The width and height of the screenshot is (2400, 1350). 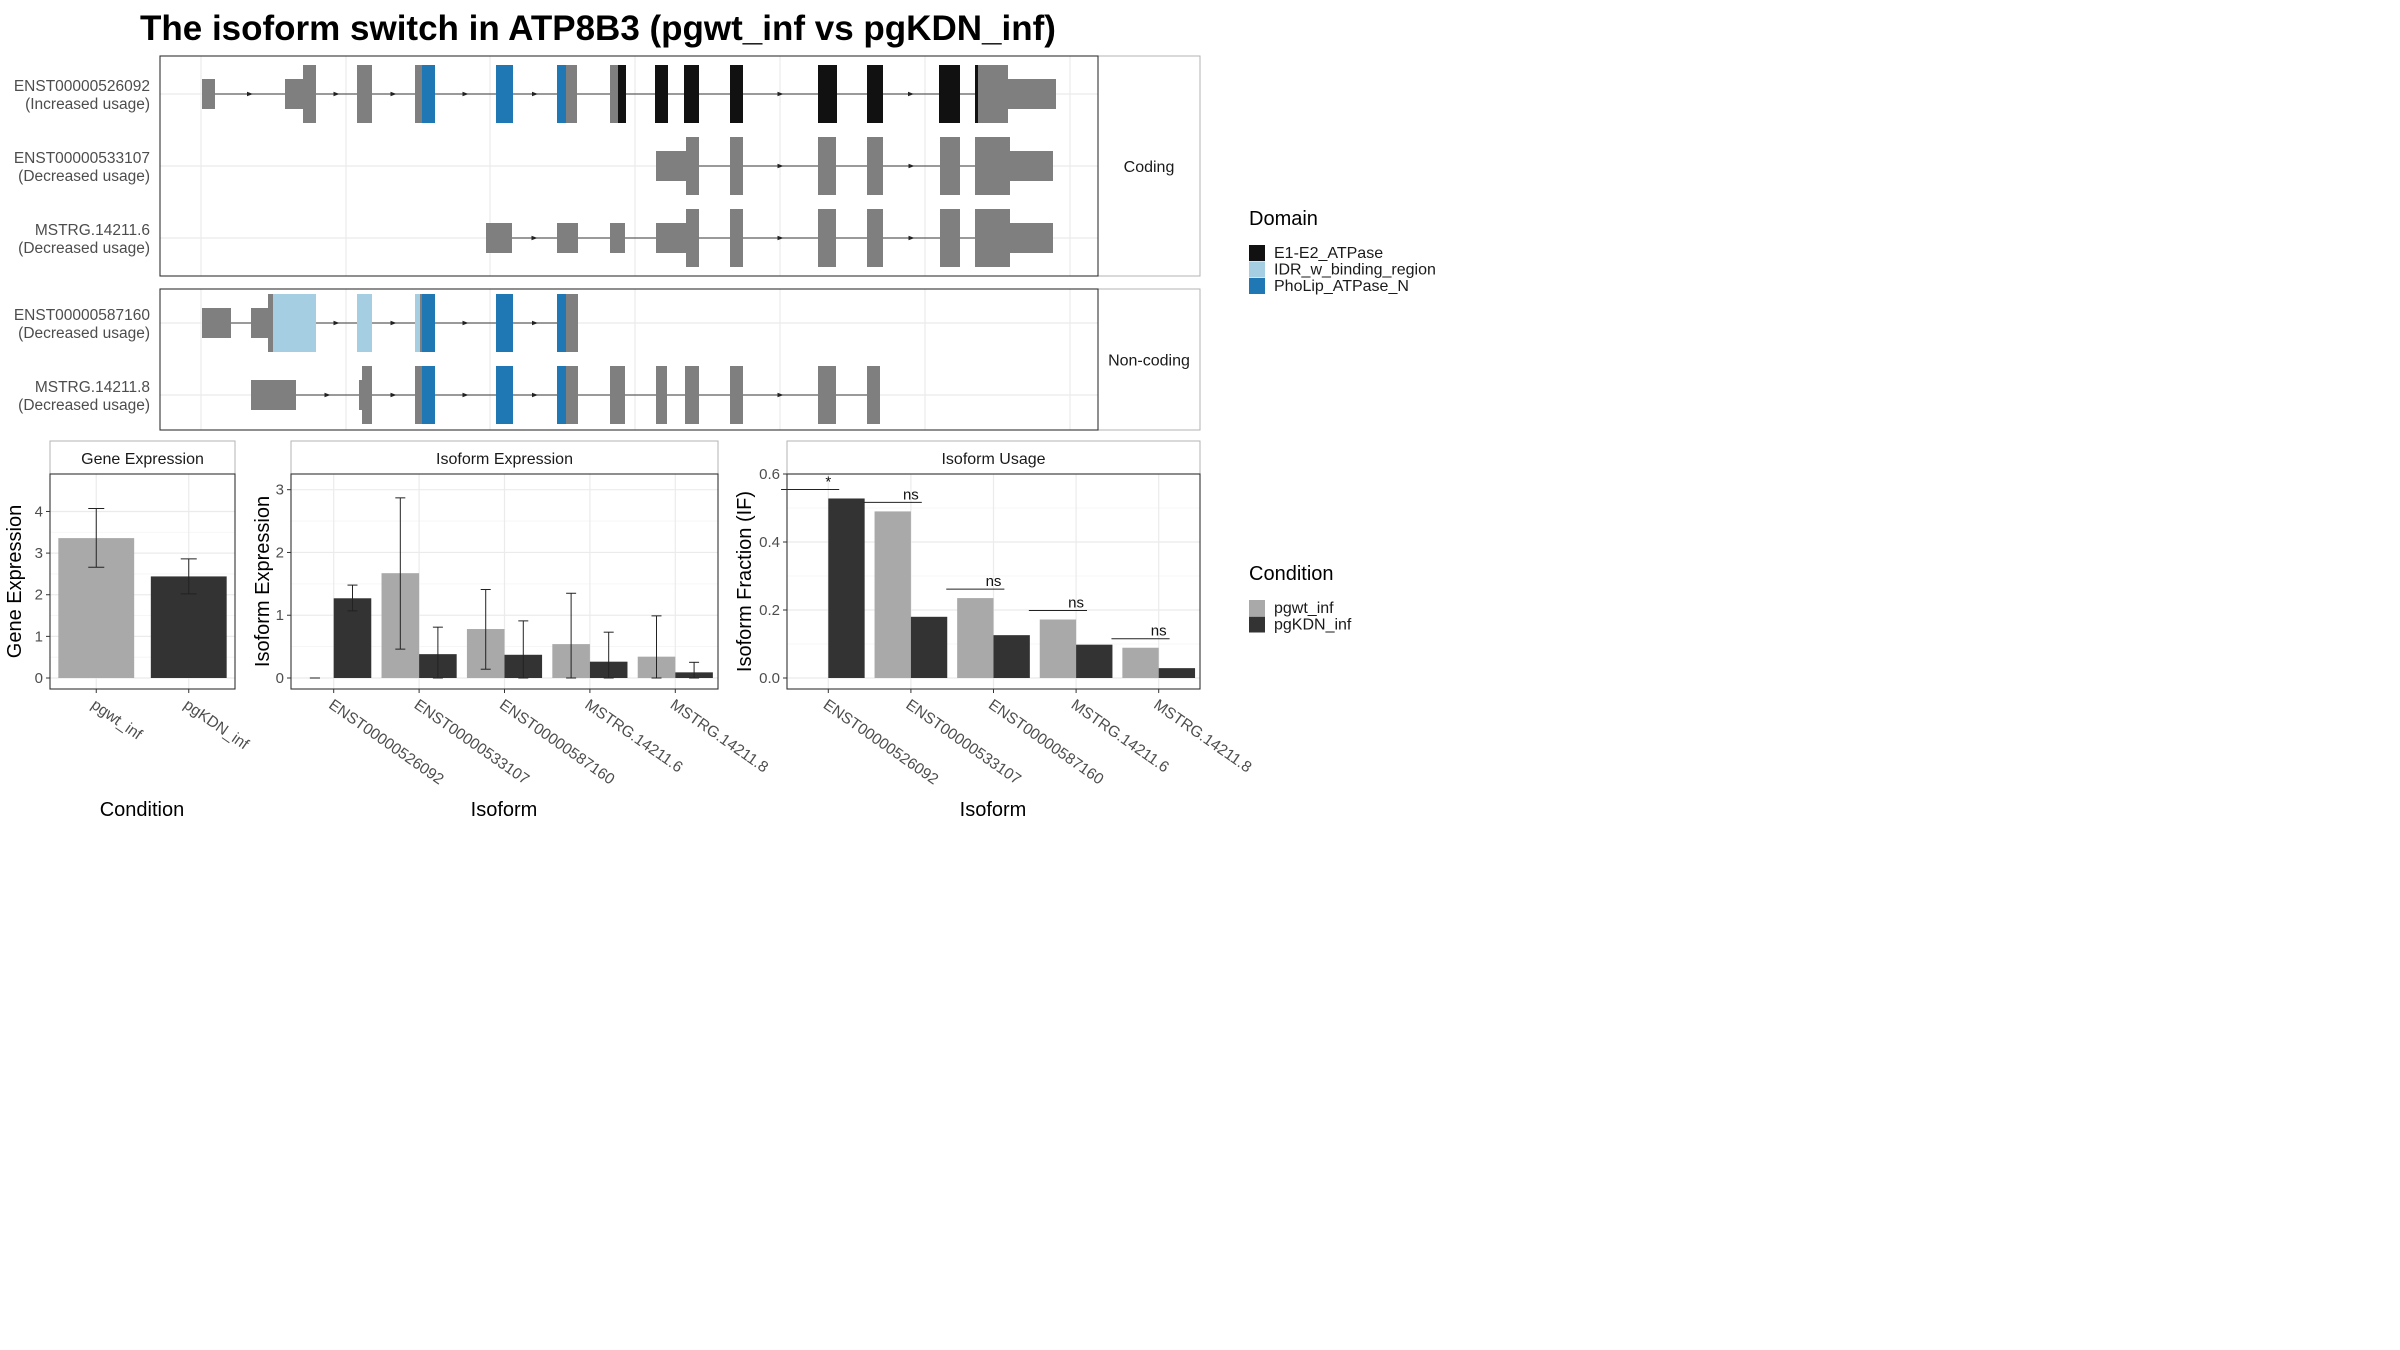 What do you see at coordinates (280, 552) in the screenshot?
I see `y-tick-label: 2` at bounding box center [280, 552].